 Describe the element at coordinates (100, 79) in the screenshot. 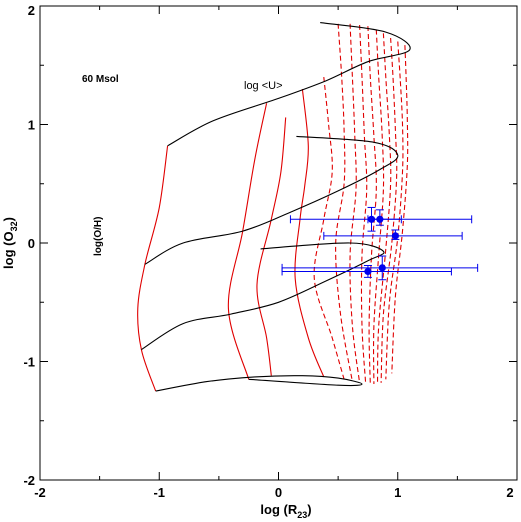

I see `annotation-model: 60 Msol` at that location.